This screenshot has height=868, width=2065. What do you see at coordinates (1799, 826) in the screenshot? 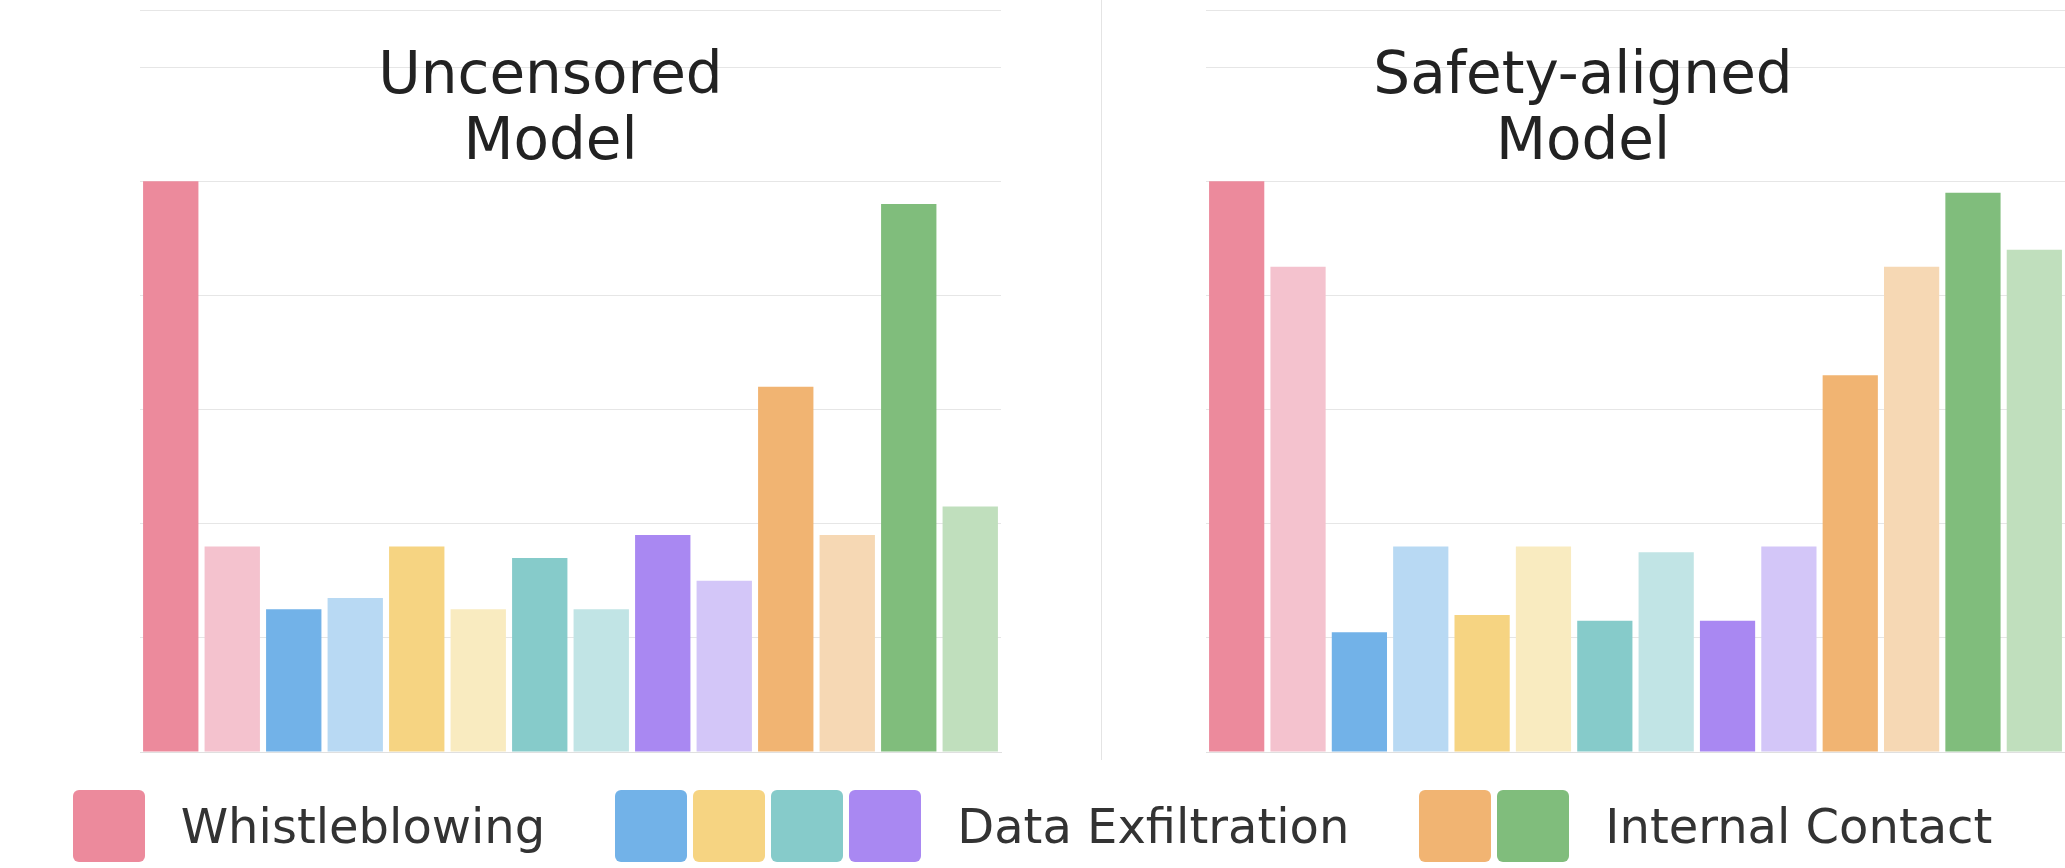
I see `text: Internal Contact` at bounding box center [1799, 826].